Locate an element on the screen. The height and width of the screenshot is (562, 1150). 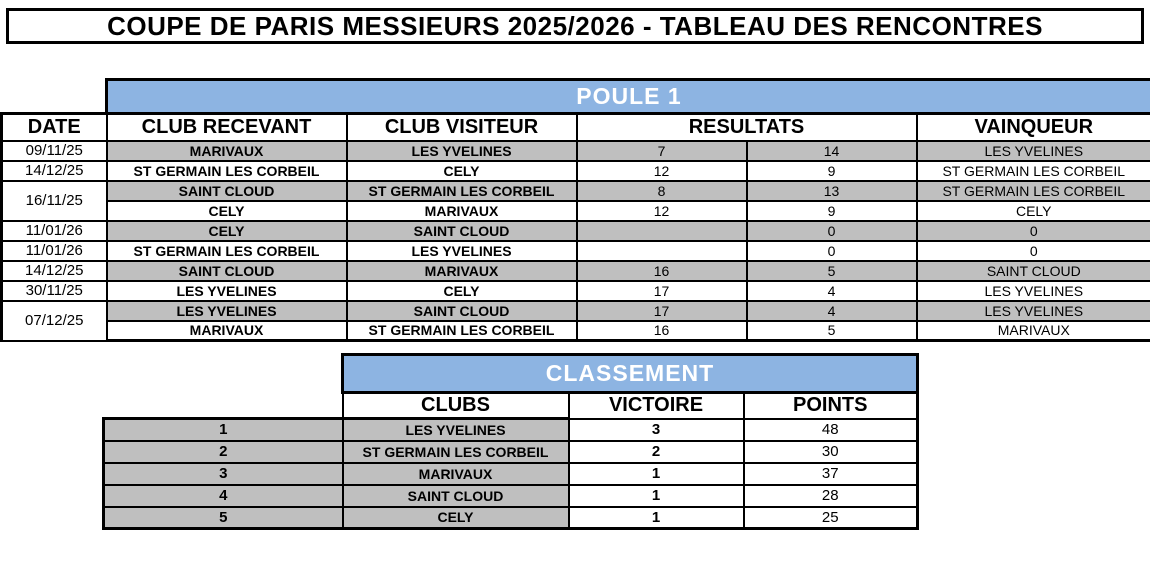
poule-banner: POULE 1 is located at coordinates (627, 96).